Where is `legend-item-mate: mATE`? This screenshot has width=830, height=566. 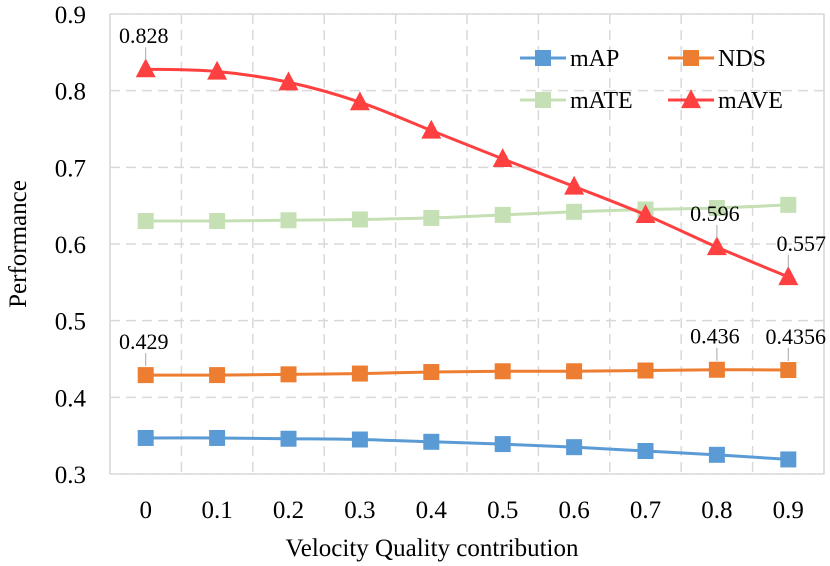 legend-item-mate: mATE is located at coordinates (576, 101).